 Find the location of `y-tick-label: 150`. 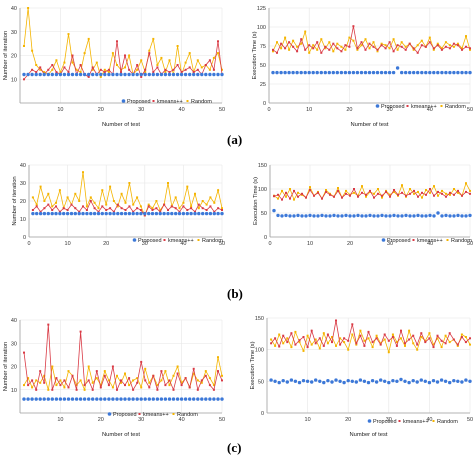

y-tick-label: 150 is located at coordinates (262, 166).